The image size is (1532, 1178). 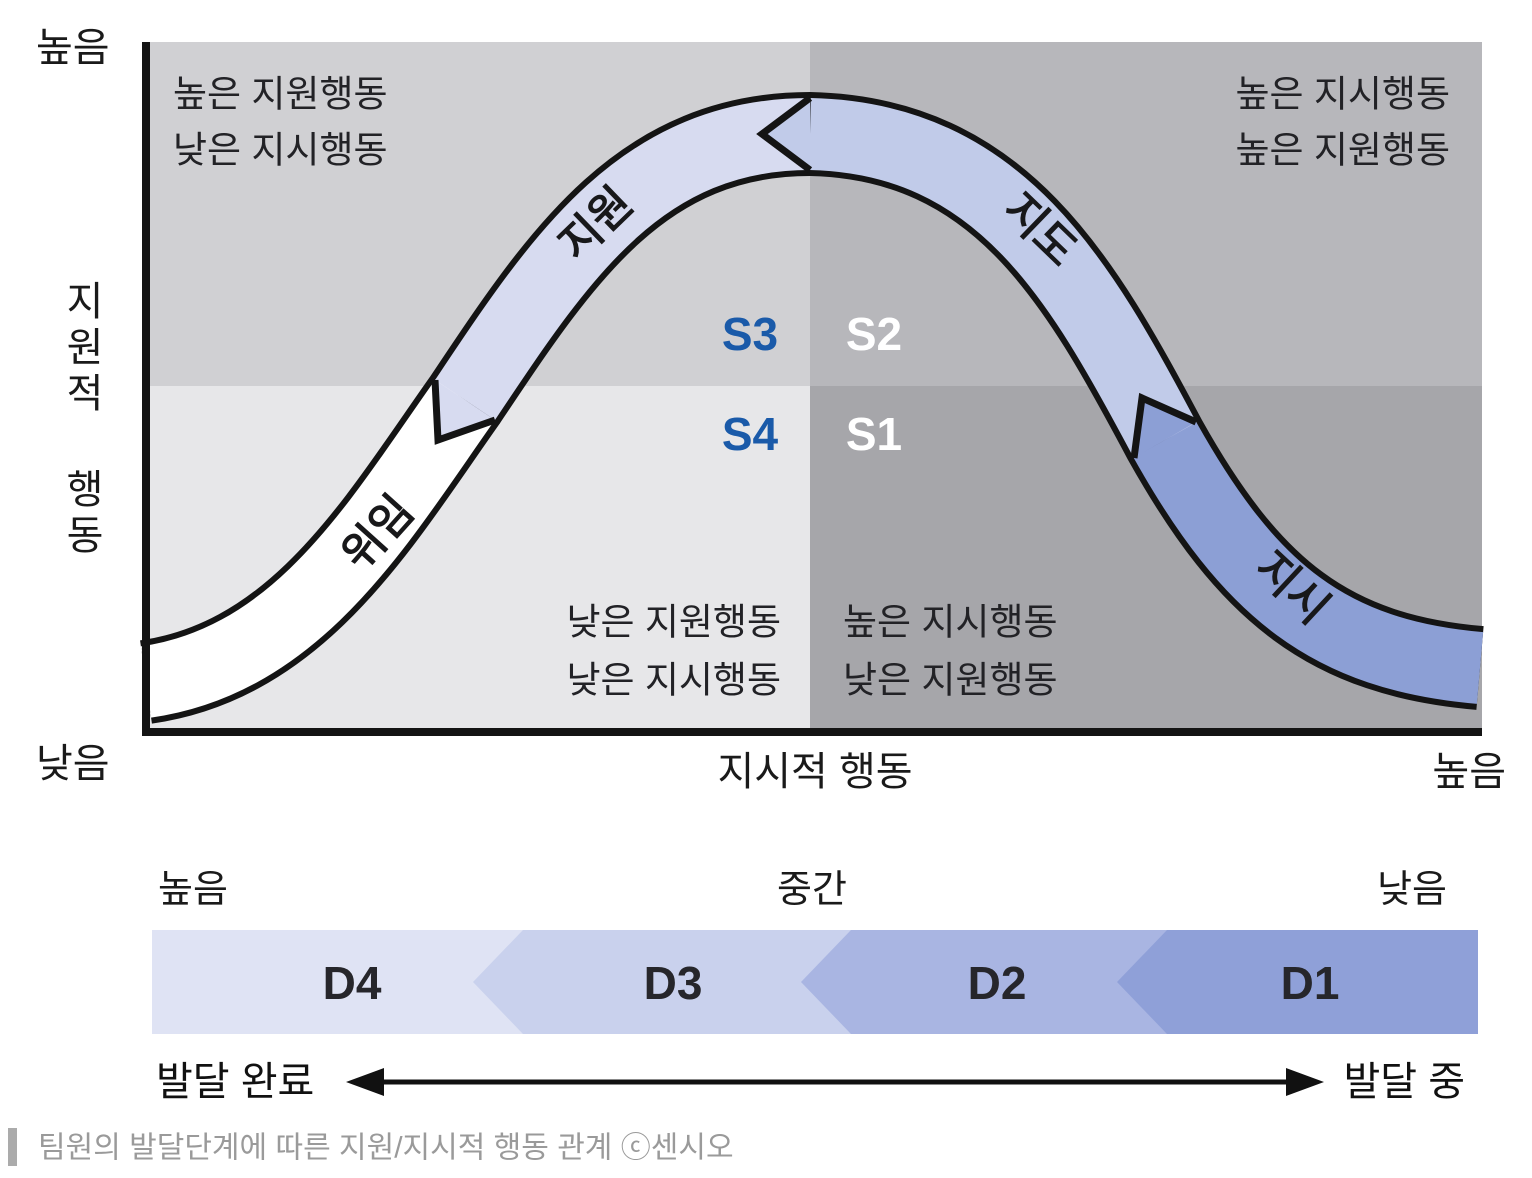 I want to click on dev-bar-segment-d4, so click(x=337, y=982).